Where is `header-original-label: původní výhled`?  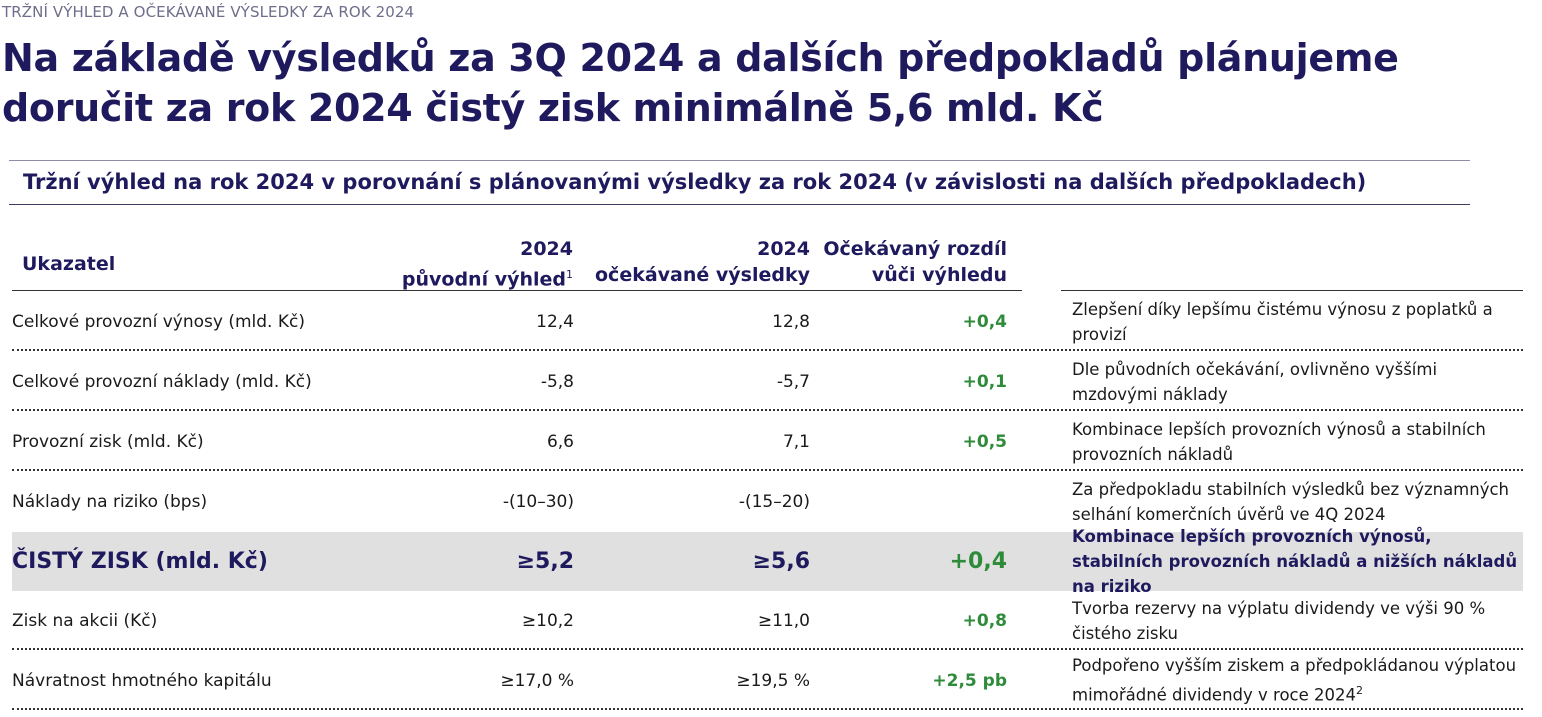
header-original-label: původní výhled is located at coordinates (483, 279).